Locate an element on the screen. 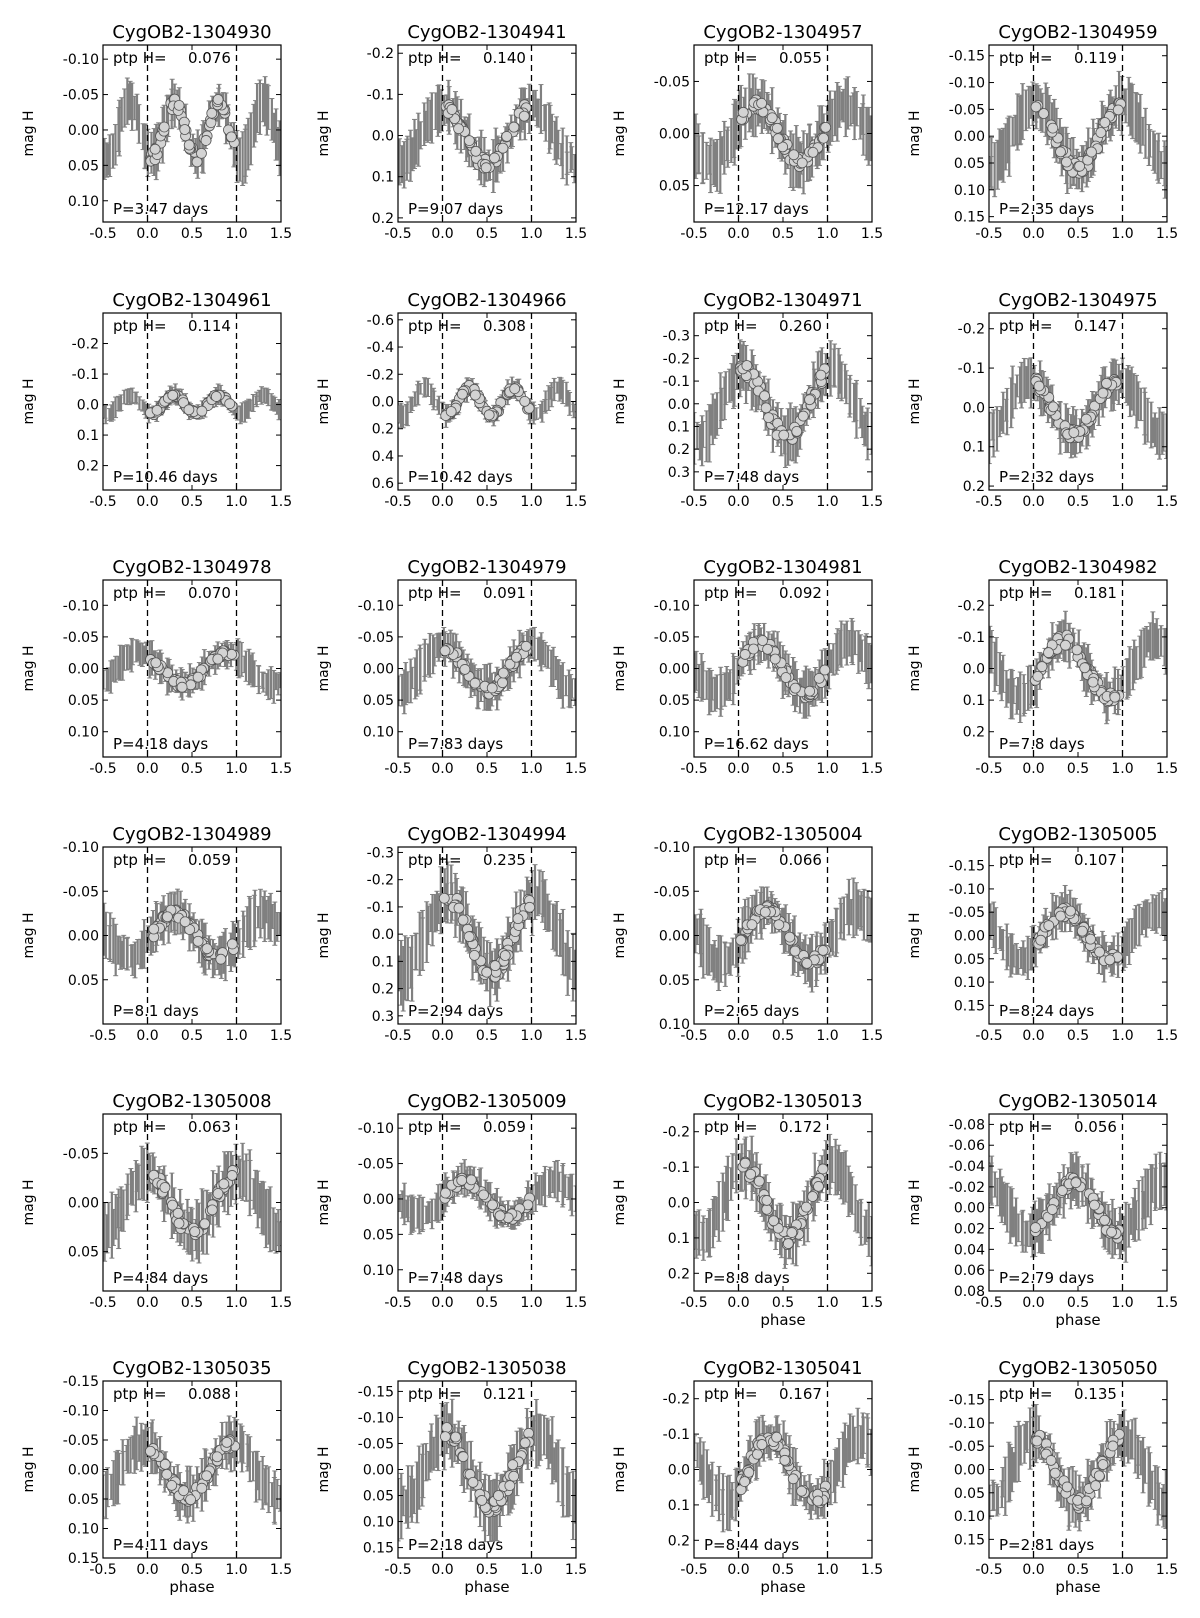 The height and width of the screenshot is (1618, 1200). panel-title: CygOB2-1304961 is located at coordinates (191, 300).